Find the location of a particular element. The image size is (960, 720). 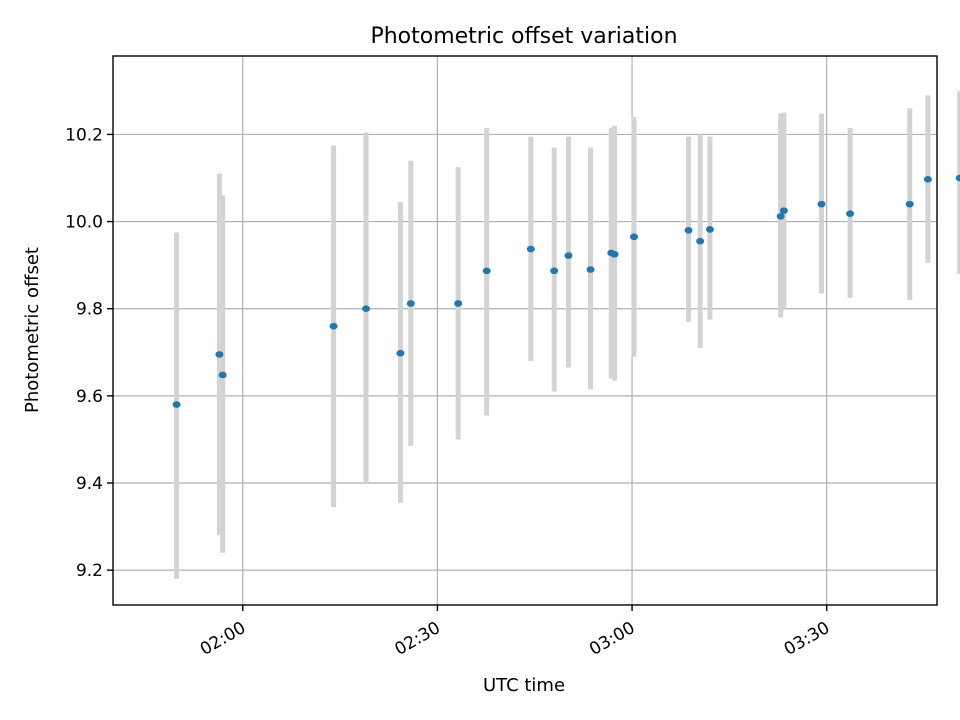

y-tick-label: 9.4 is located at coordinates (89, 484).